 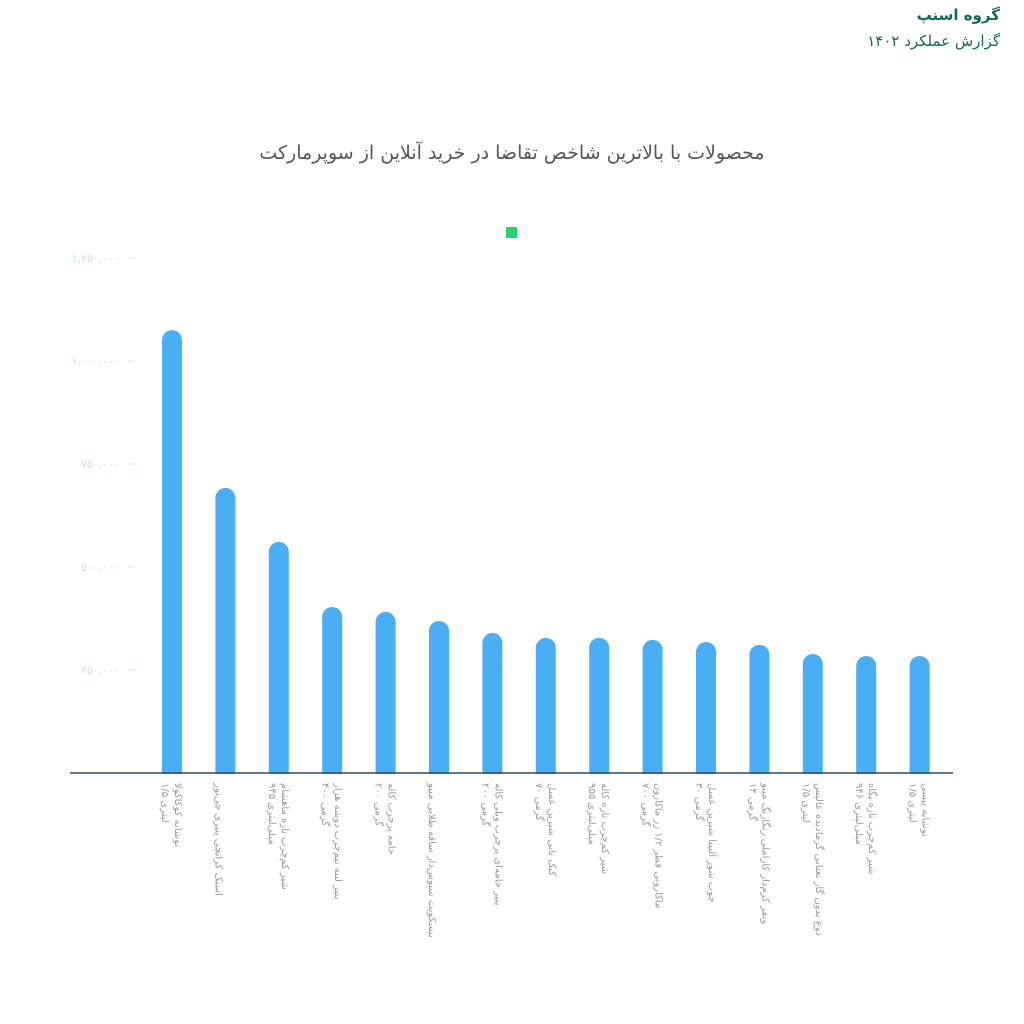 I want to click on x-tick-label: اسنک کرانچی پنیری چی‌توز, so click(x=218, y=839).